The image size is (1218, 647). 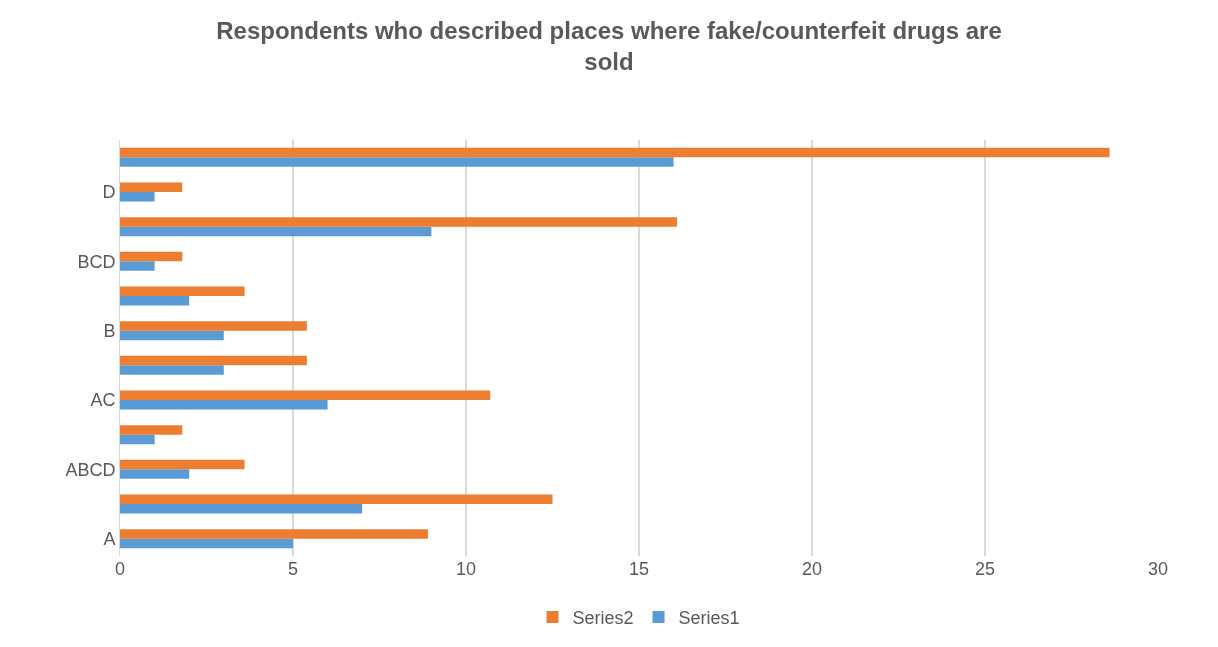 What do you see at coordinates (466, 569) in the screenshot?
I see `x-tick-label: 10` at bounding box center [466, 569].